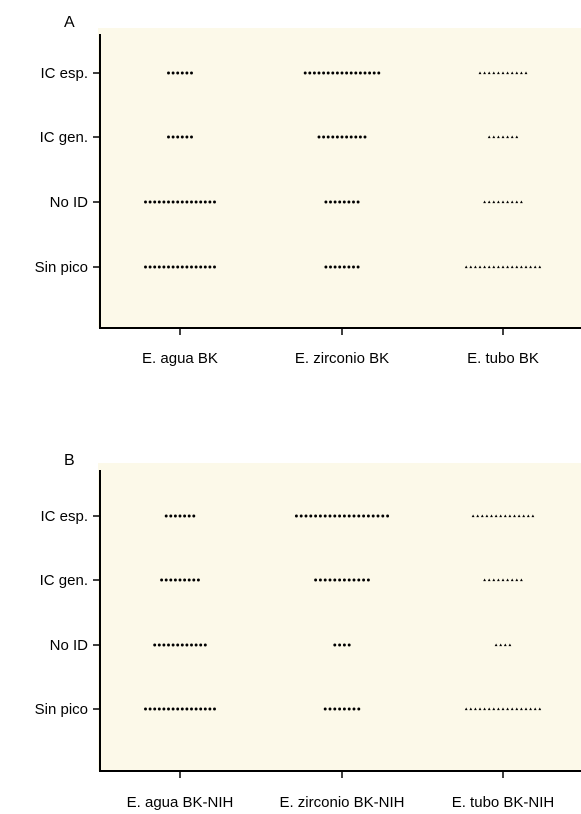  What do you see at coordinates (494, 137) in the screenshot?
I see `data-point-a-e-tubo-bk-ic-gen` at bounding box center [494, 137].